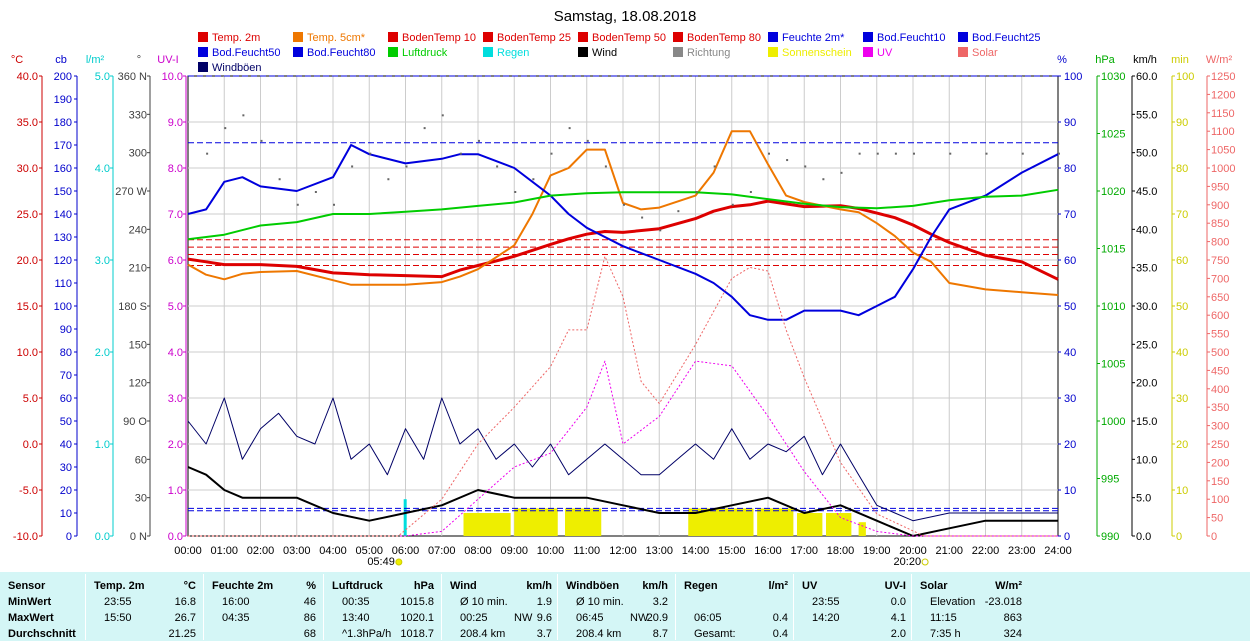 The height and width of the screenshot is (641, 1250). I want to click on y-axis-unit-dir: °, so click(139, 60).